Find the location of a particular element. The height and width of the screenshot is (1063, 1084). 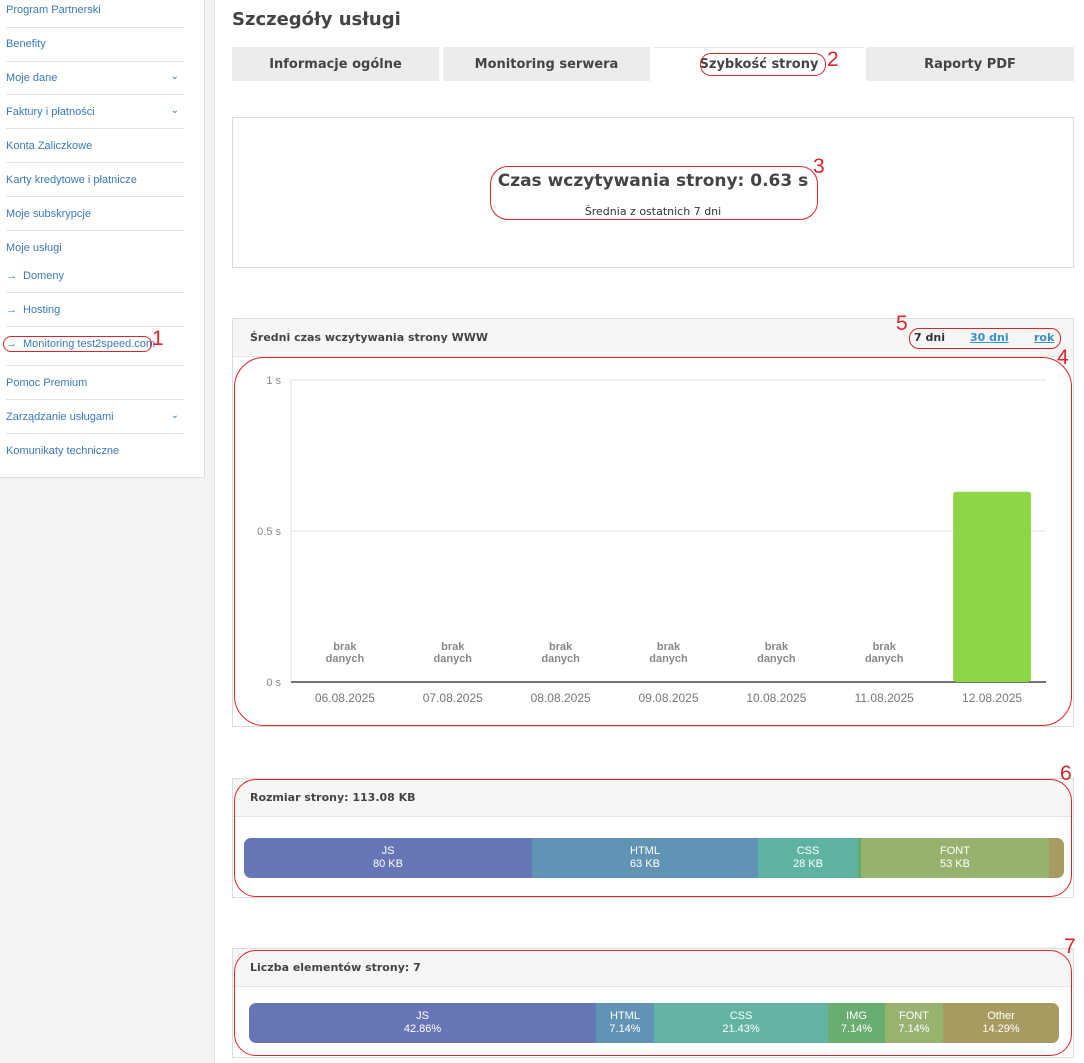

tab-monitoring-serwera: Monitoring serwera is located at coordinates (546, 64).